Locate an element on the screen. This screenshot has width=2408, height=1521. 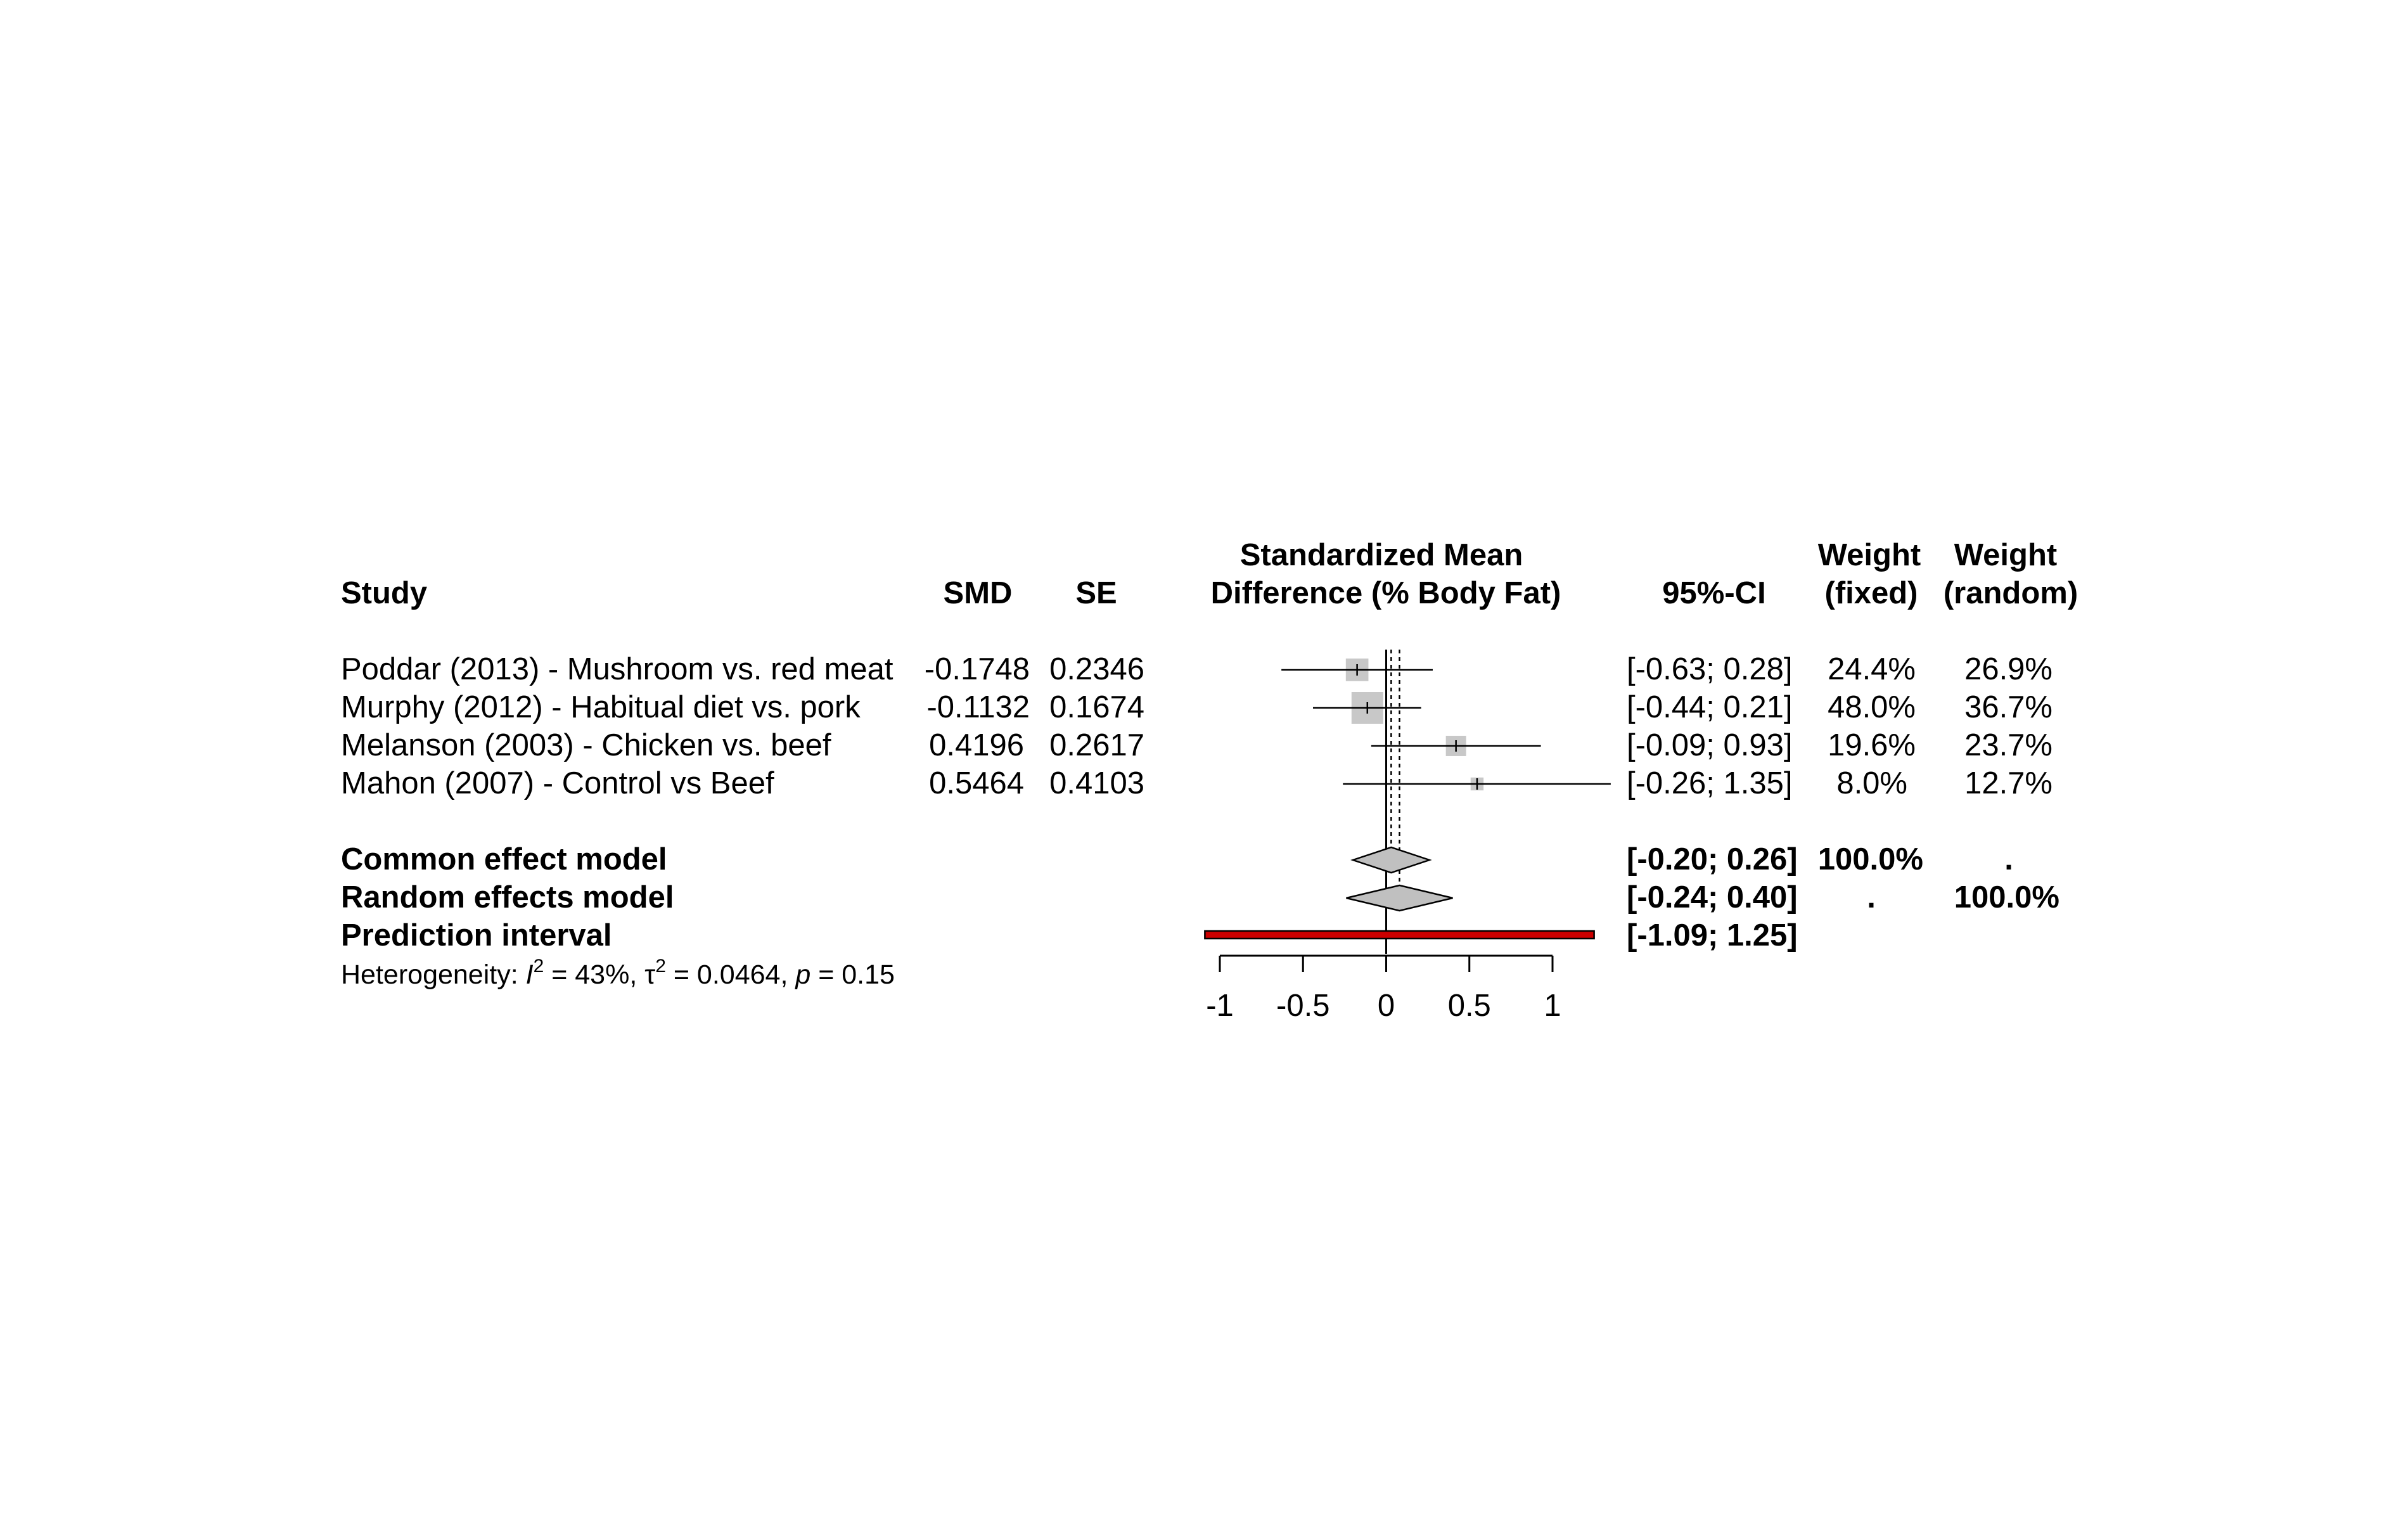
forest-plot-area: -1 -0.5 0 0.5 1 is located at coordinates (1407, 836).